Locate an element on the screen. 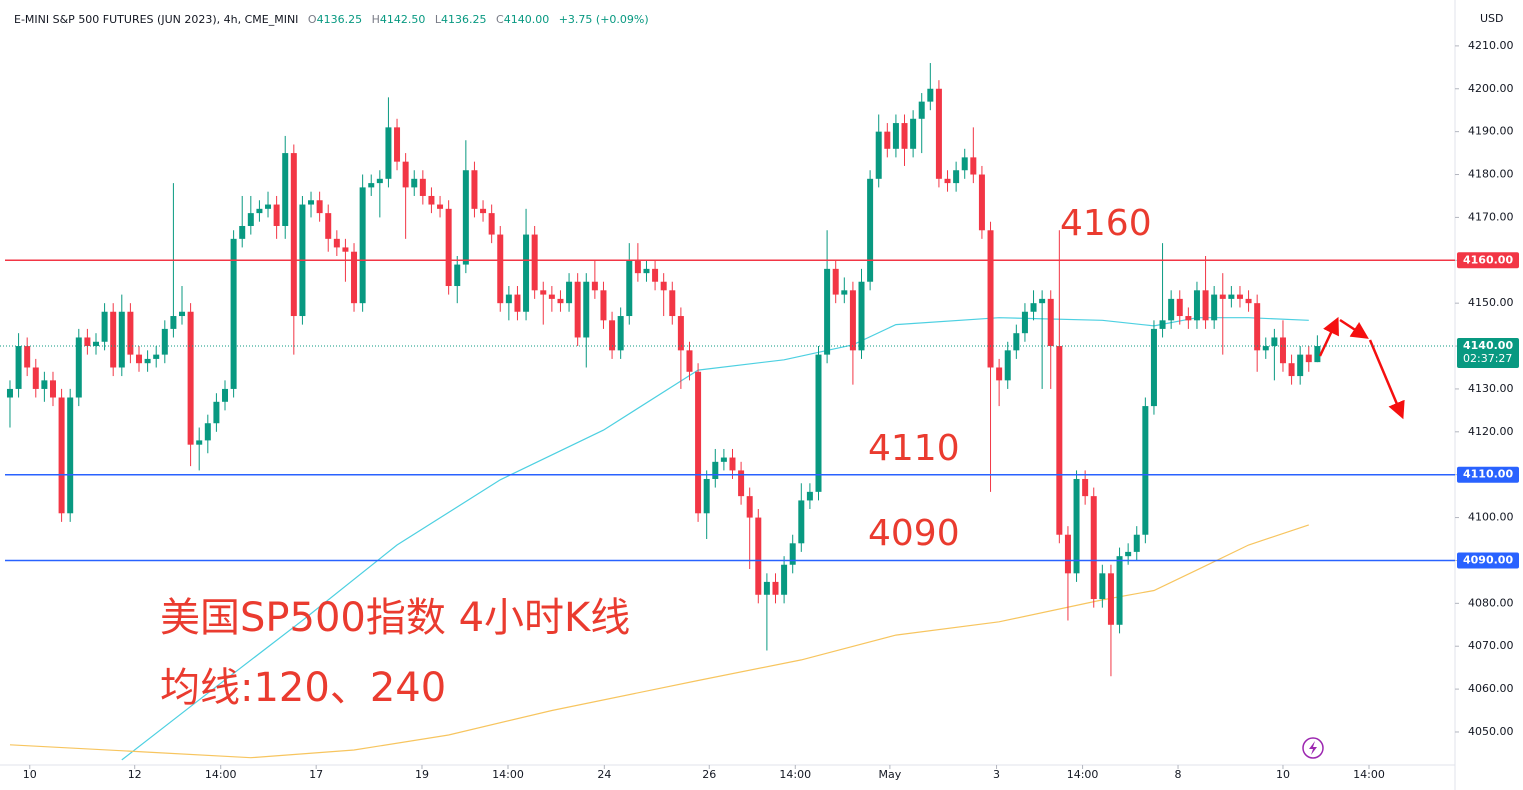 The image size is (1523, 790). drawn-arrows is located at coordinates (1361, 368).